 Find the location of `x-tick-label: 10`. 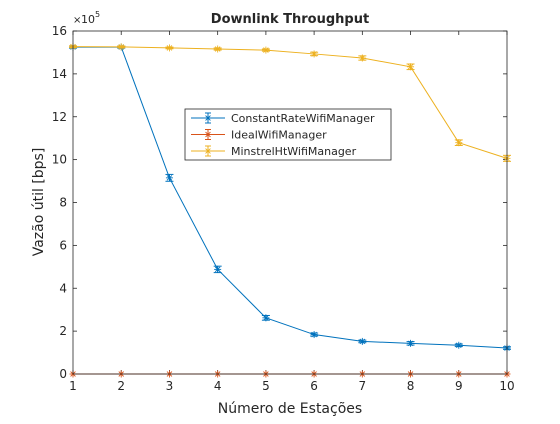

x-tick-label: 10 is located at coordinates (506, 386).